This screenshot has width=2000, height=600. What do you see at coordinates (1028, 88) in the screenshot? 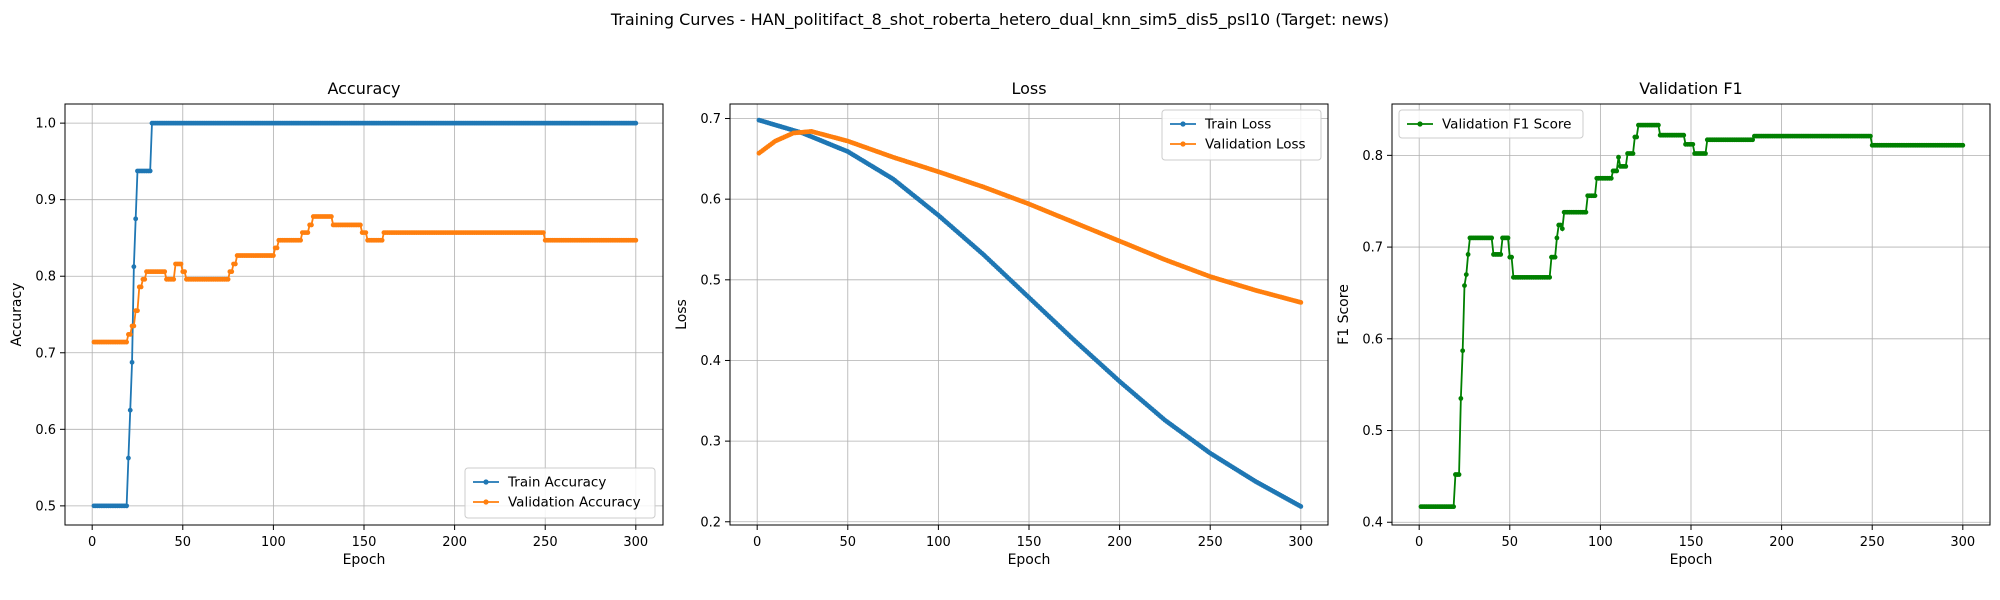
I see `chart-title: Loss` at bounding box center [1028, 88].